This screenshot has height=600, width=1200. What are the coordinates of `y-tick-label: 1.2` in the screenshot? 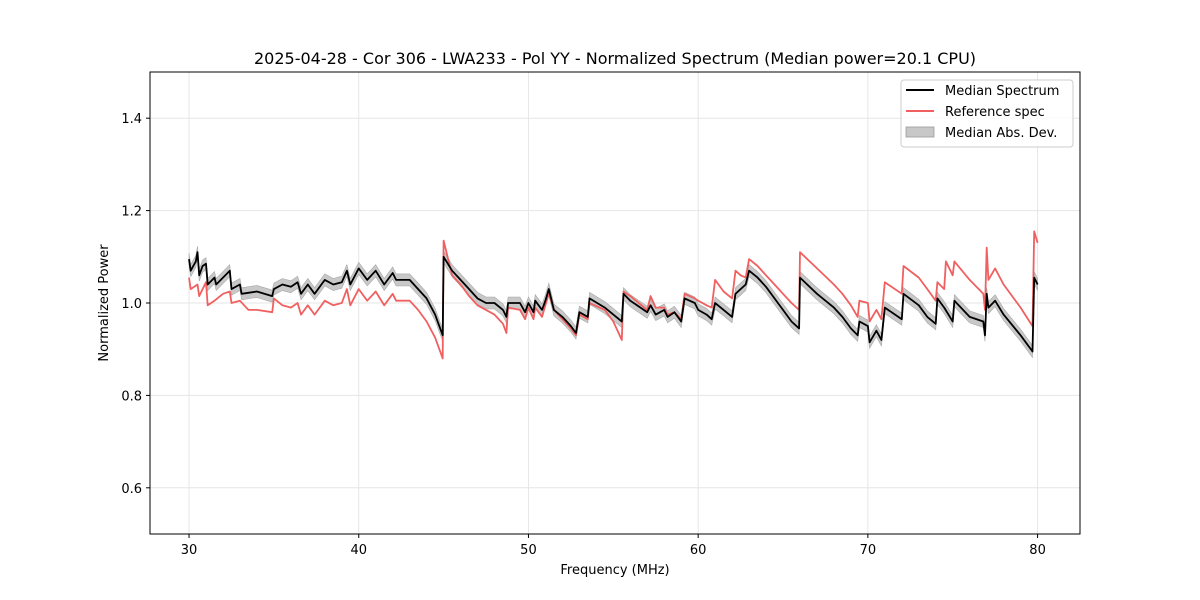 It's located at (131, 212).